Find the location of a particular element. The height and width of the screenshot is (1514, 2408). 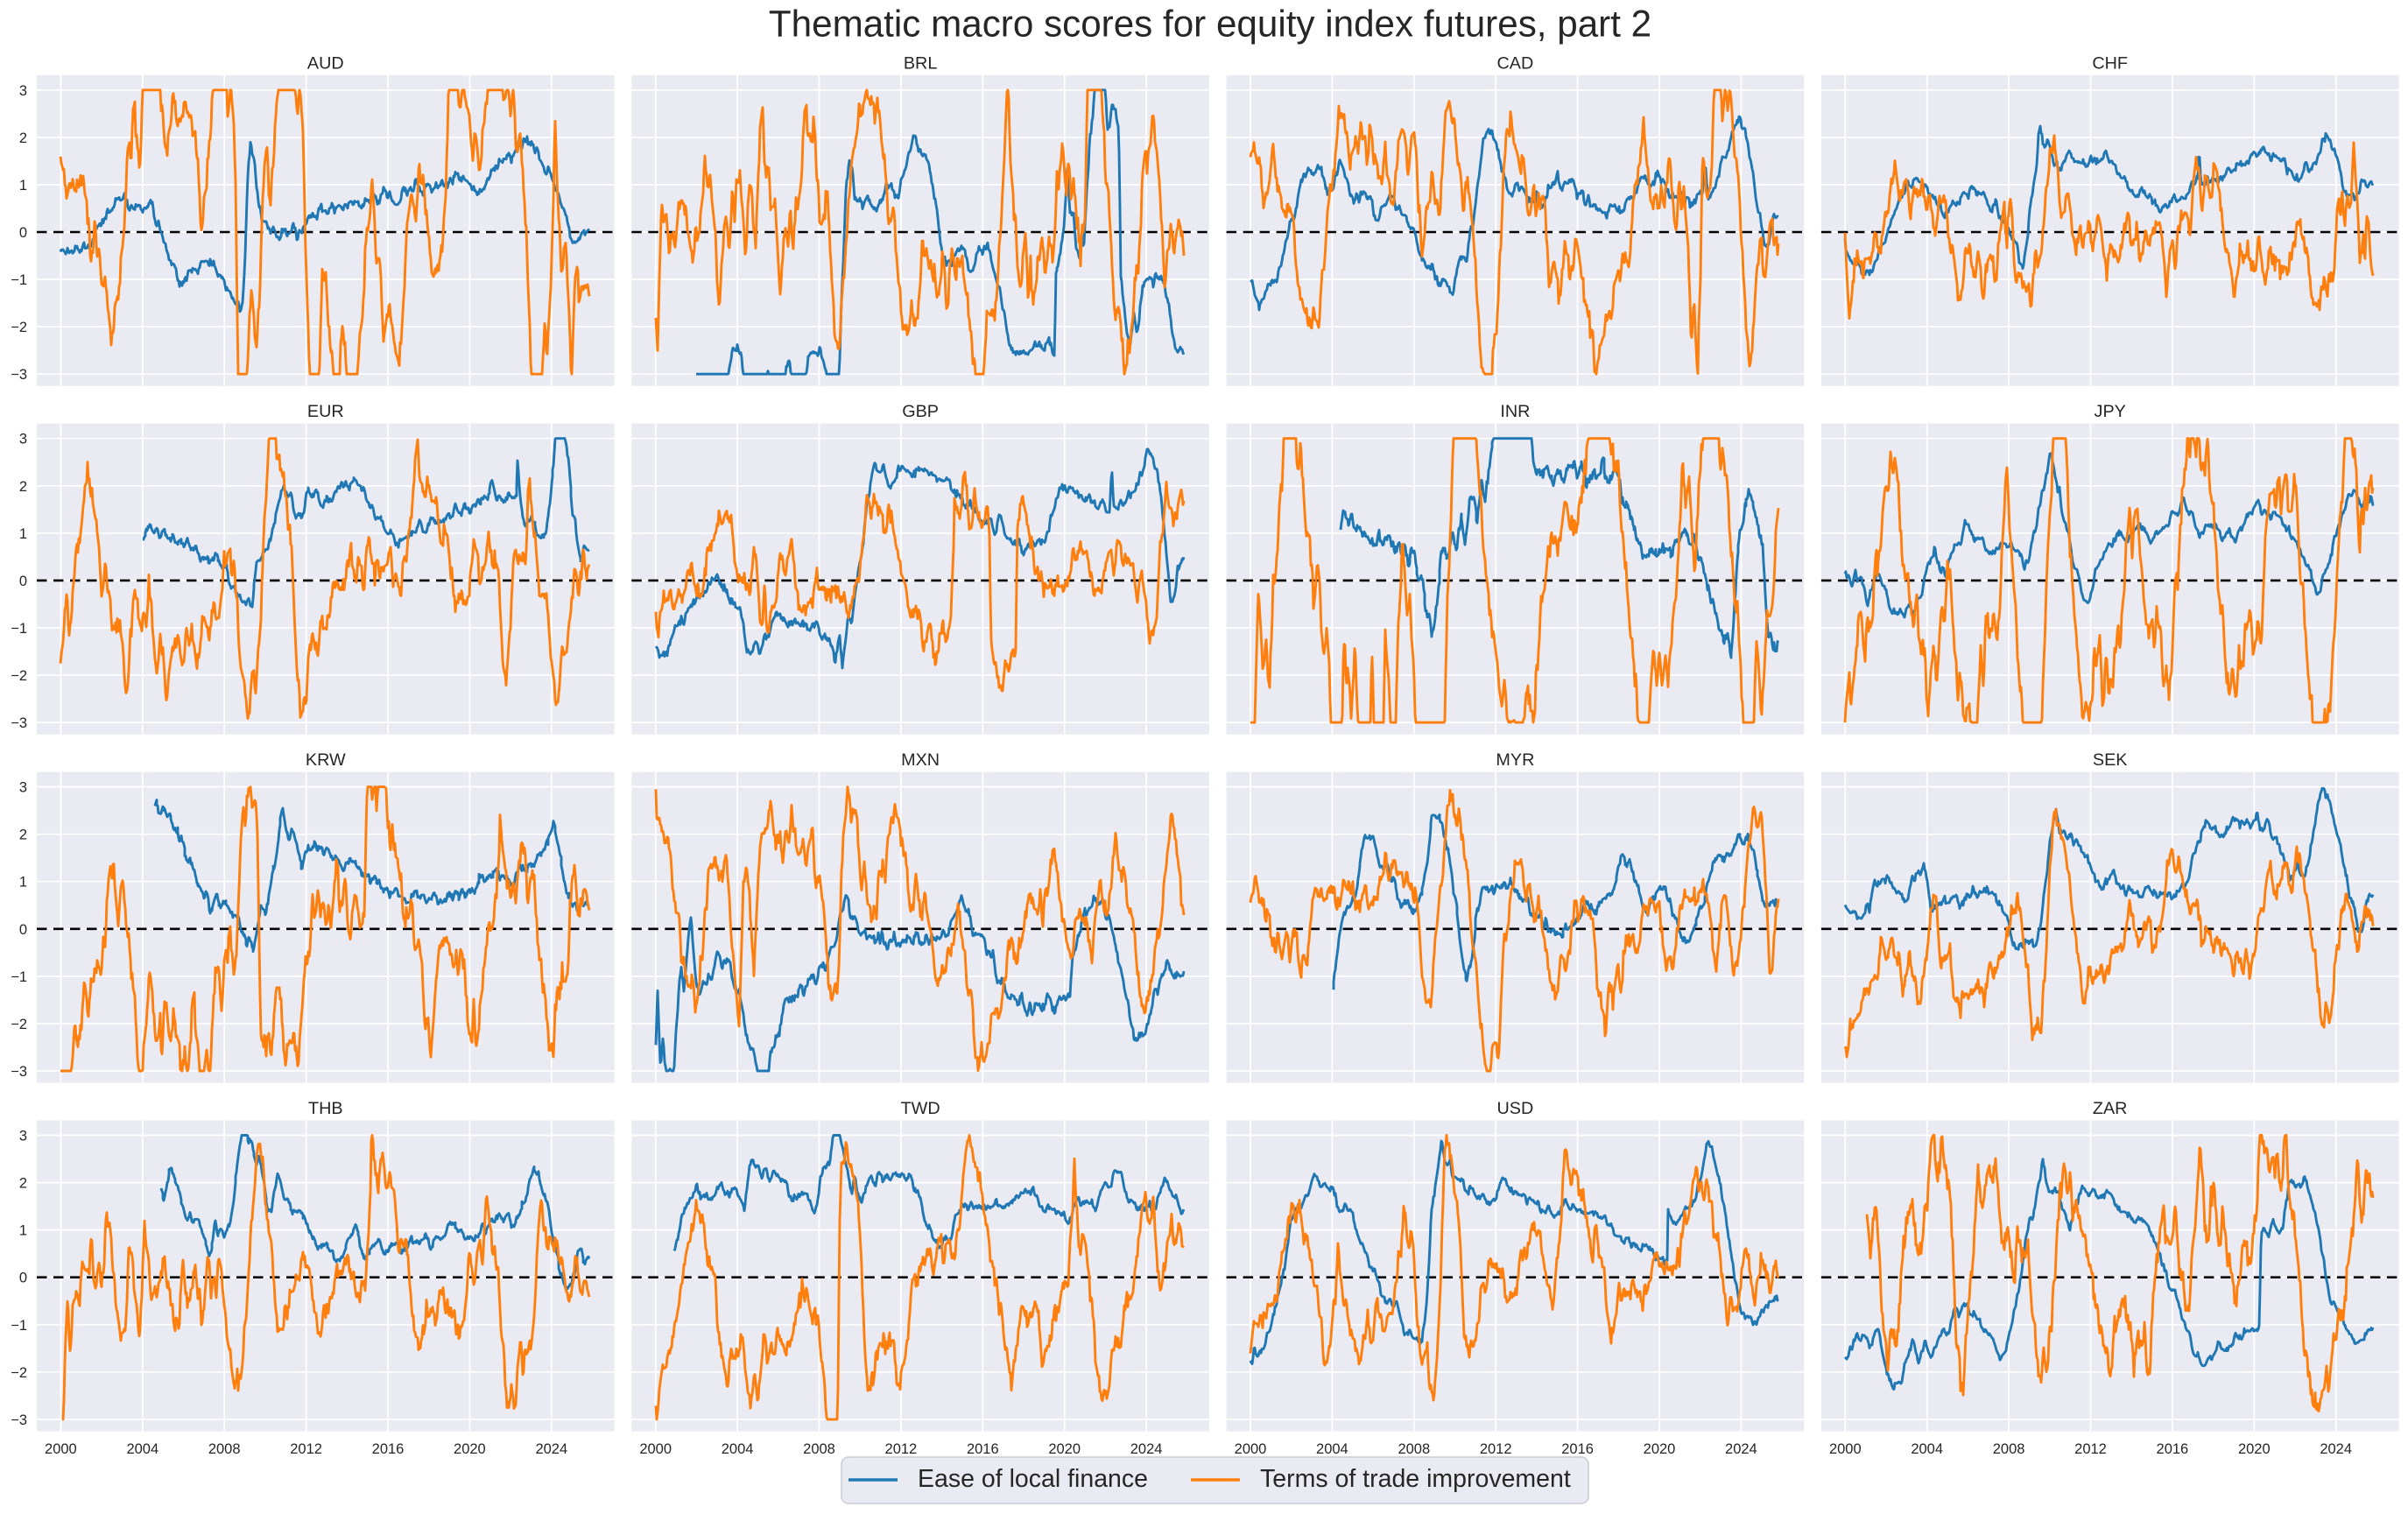

svg-text: SEK is located at coordinates (2110, 760).